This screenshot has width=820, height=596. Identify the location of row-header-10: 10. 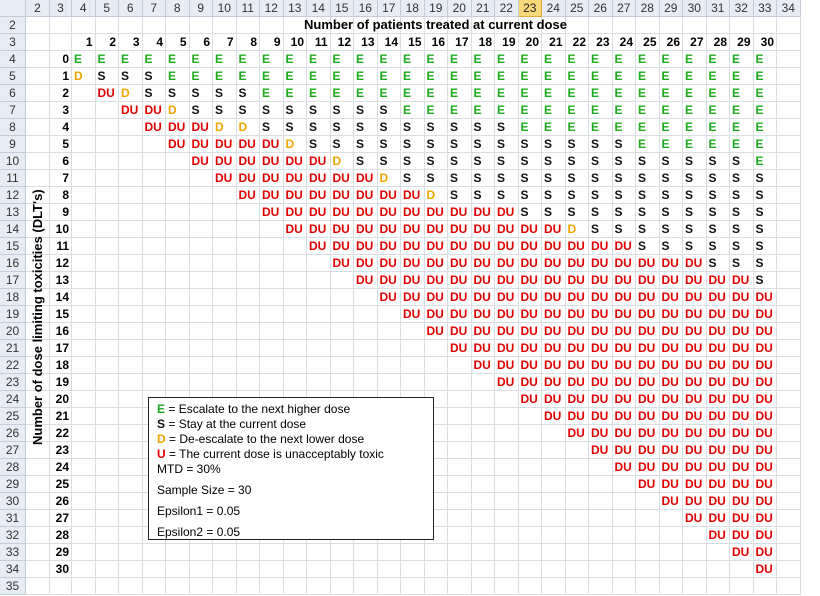
(13, 161).